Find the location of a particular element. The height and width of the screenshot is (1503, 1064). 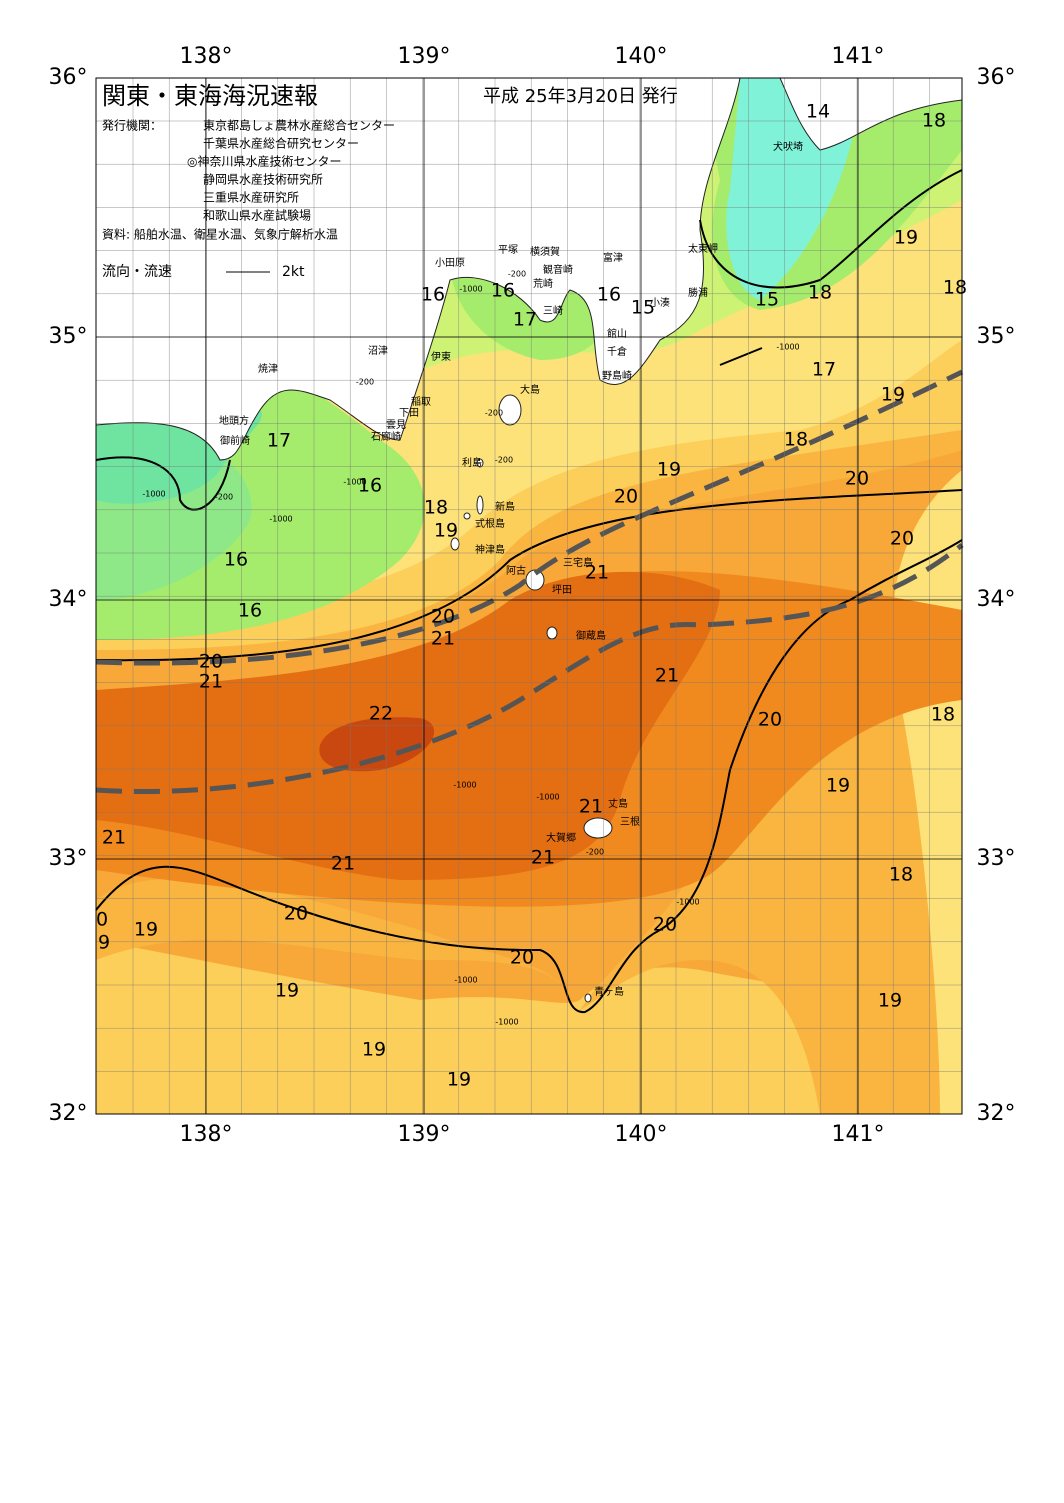

place-name: 大賀郷 is located at coordinates (561, 837).